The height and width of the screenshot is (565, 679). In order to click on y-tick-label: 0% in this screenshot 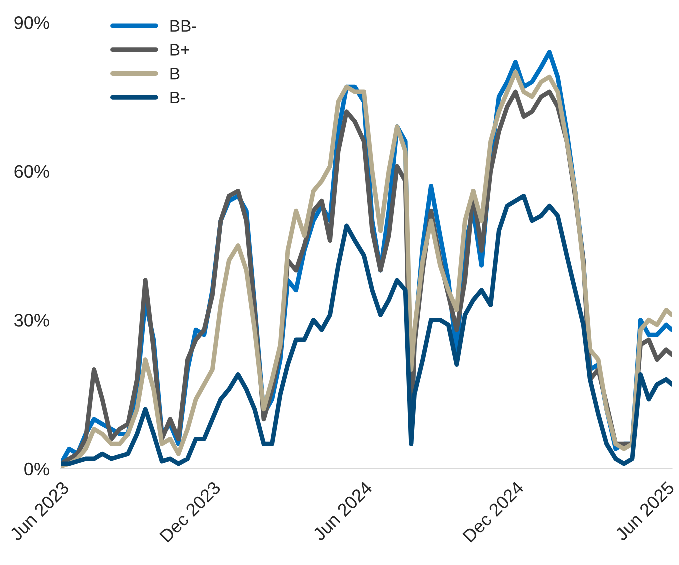, I will do `click(37, 469)`.